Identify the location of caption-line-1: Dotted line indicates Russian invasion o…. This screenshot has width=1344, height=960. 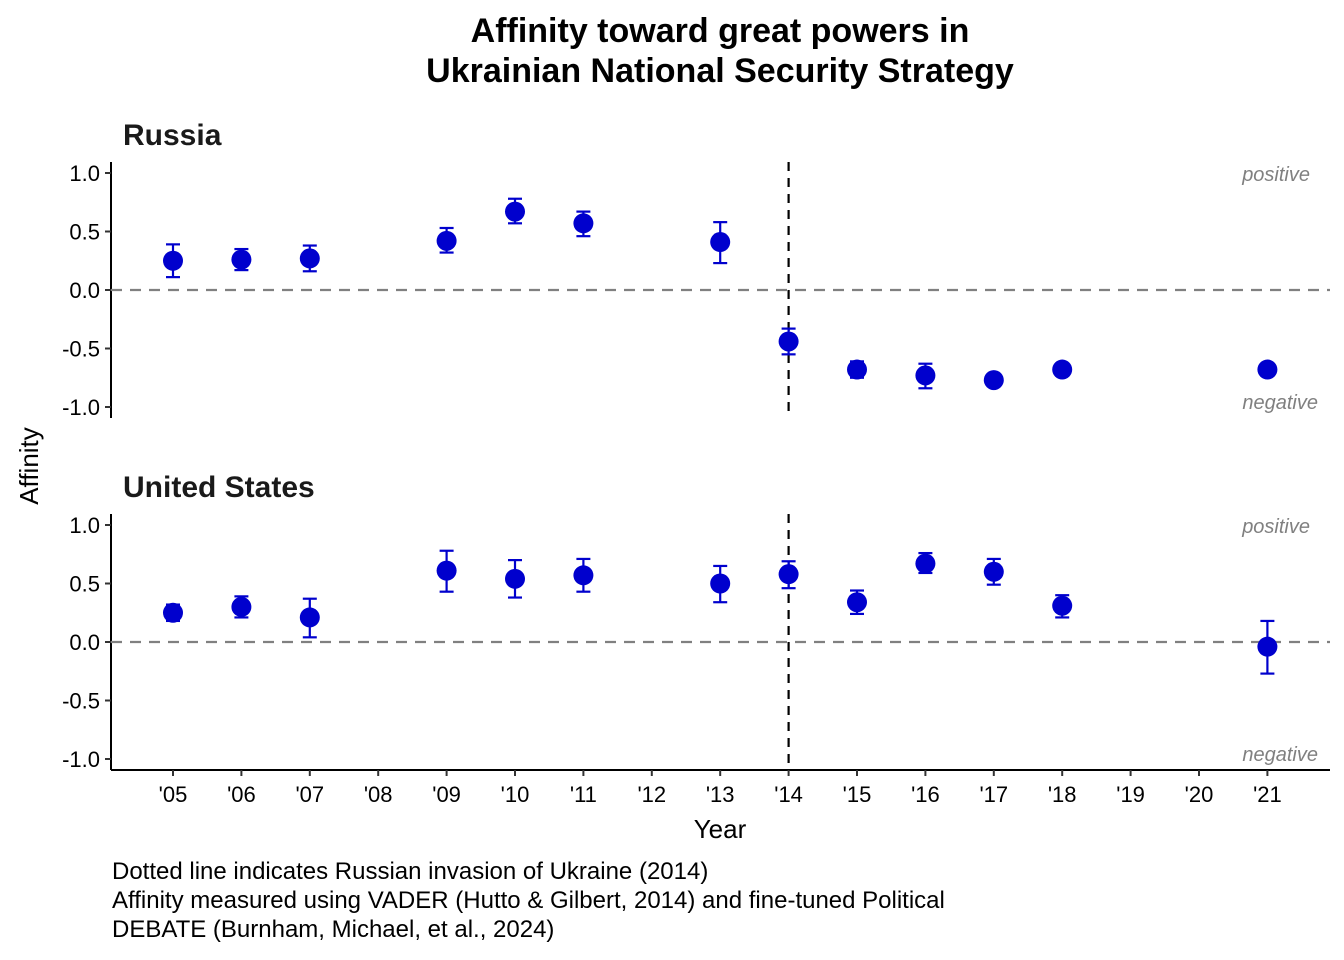
(410, 871).